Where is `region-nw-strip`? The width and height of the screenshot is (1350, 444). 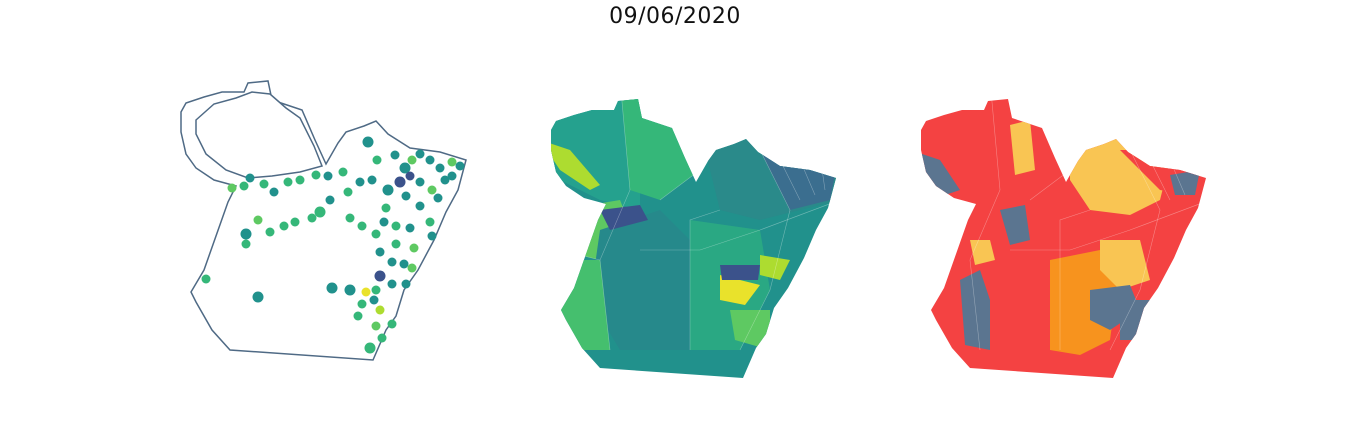 region-nw-strip is located at coordinates (575, 165).